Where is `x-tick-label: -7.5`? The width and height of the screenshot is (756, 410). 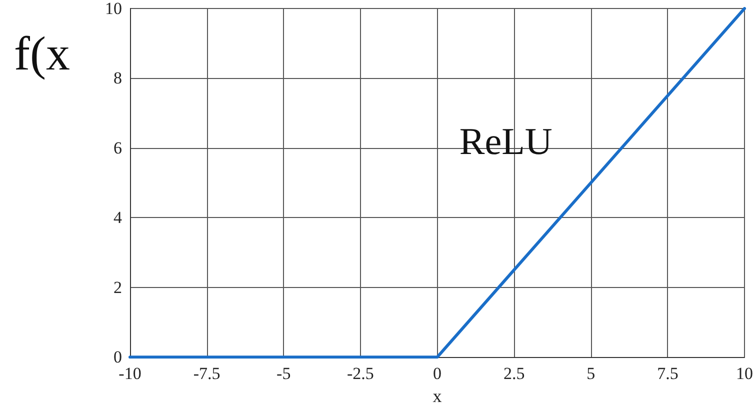
x-tick-label: -7.5 is located at coordinates (206, 374).